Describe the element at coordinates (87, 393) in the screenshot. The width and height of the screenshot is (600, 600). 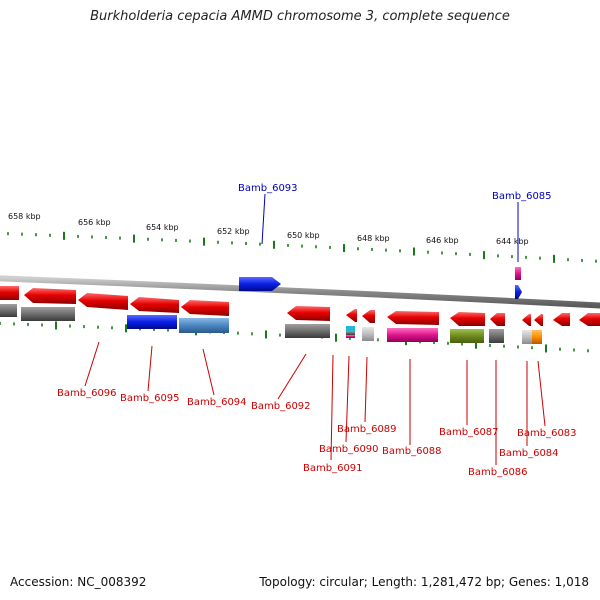
I see `gene-label-bamb-6096: Bamb_6096` at that location.